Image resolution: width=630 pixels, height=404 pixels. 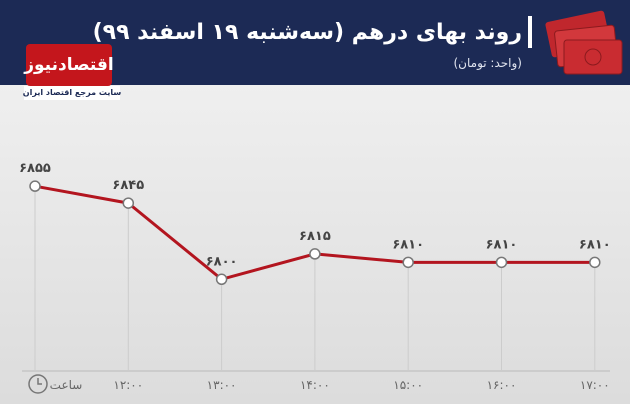 I want to click on x-tick-label: ۱۳:۰۰, so click(x=222, y=385).